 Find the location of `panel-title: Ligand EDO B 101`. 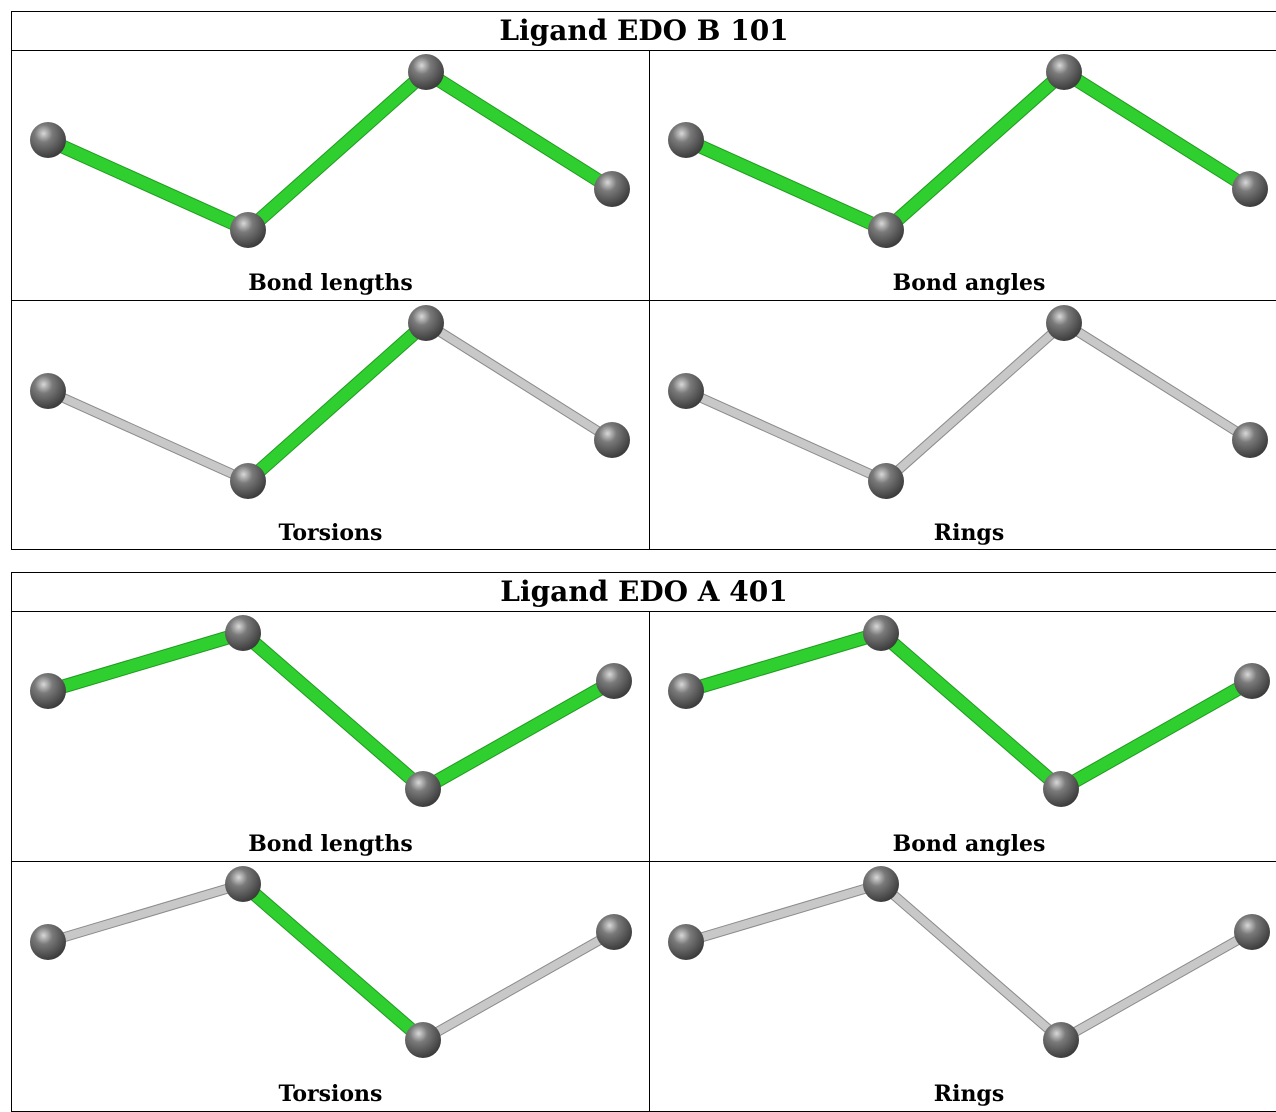

panel-title: Ligand EDO B 101 is located at coordinates (644, 31).